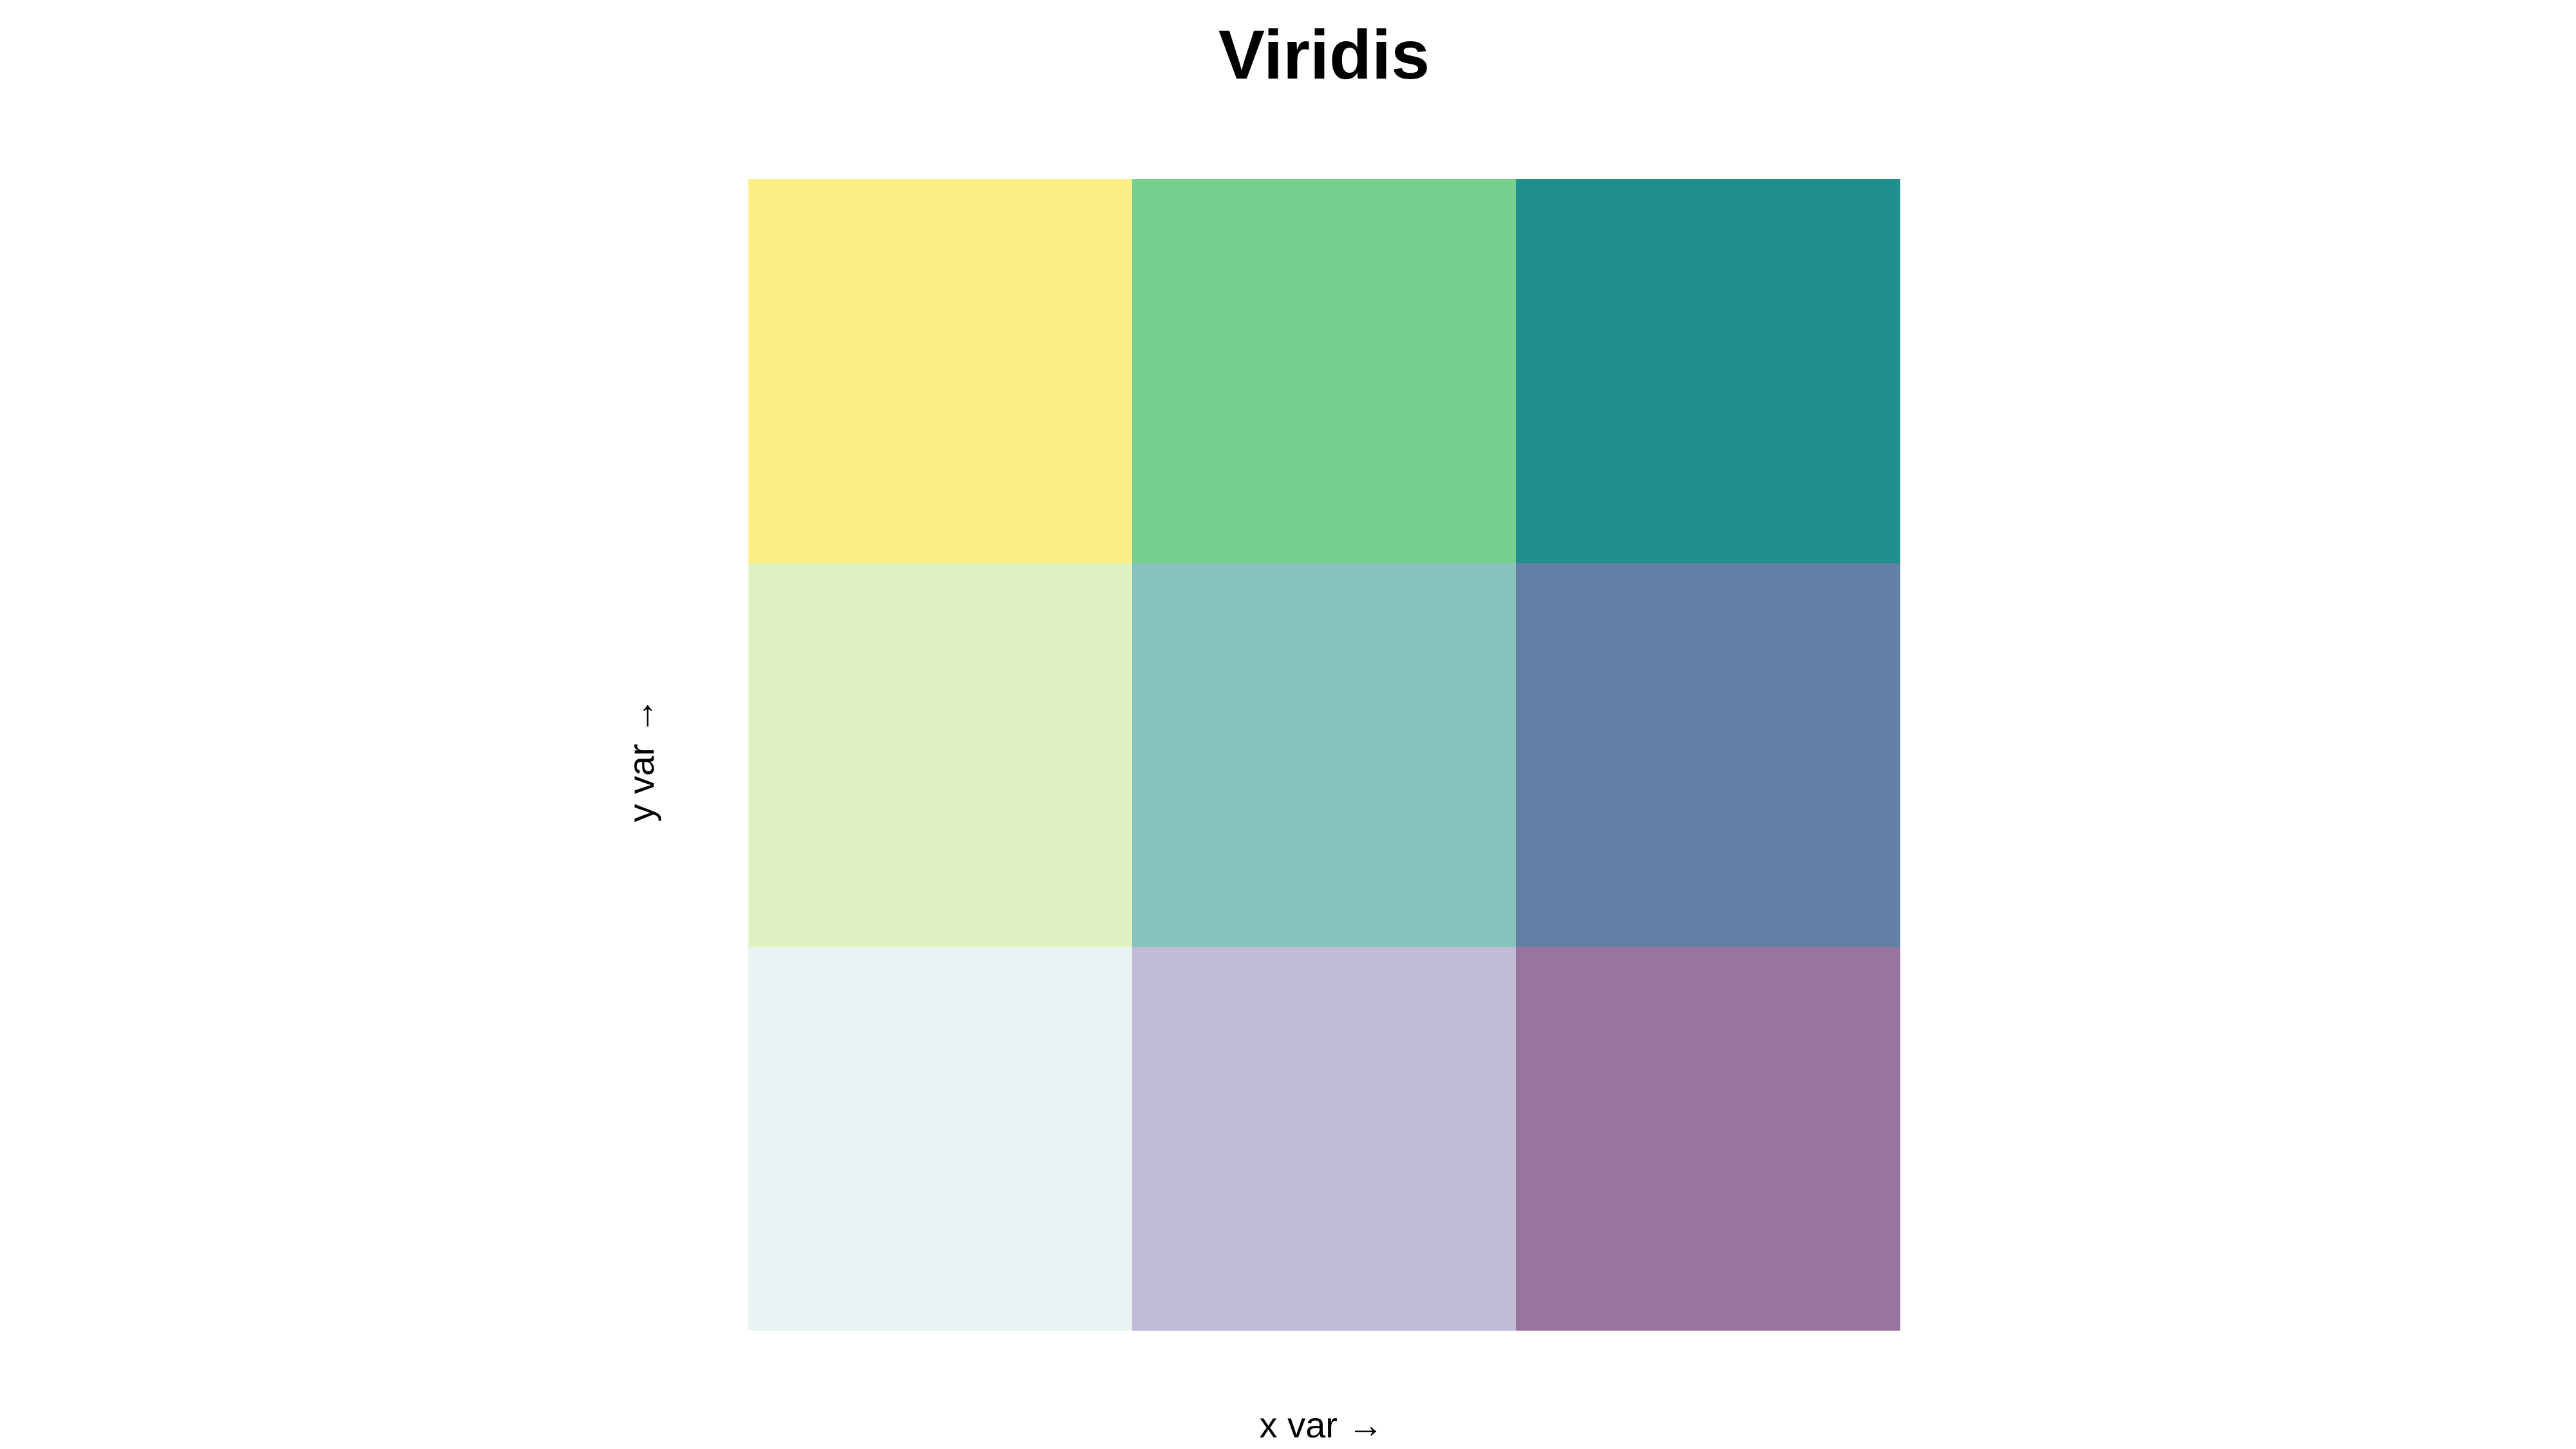  Describe the element at coordinates (1324, 371) in the screenshot. I see `heatmap-cell-x2-y3` at that location.